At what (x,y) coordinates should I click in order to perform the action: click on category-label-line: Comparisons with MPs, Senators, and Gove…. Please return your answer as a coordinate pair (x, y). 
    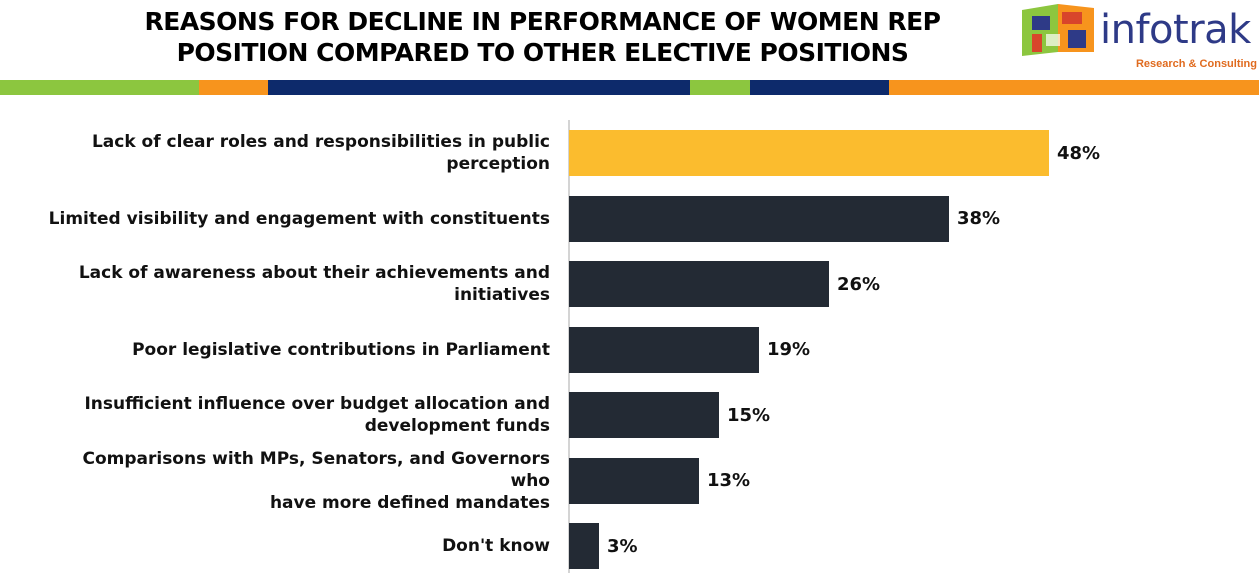
    Looking at the image, I should click on (316, 469).